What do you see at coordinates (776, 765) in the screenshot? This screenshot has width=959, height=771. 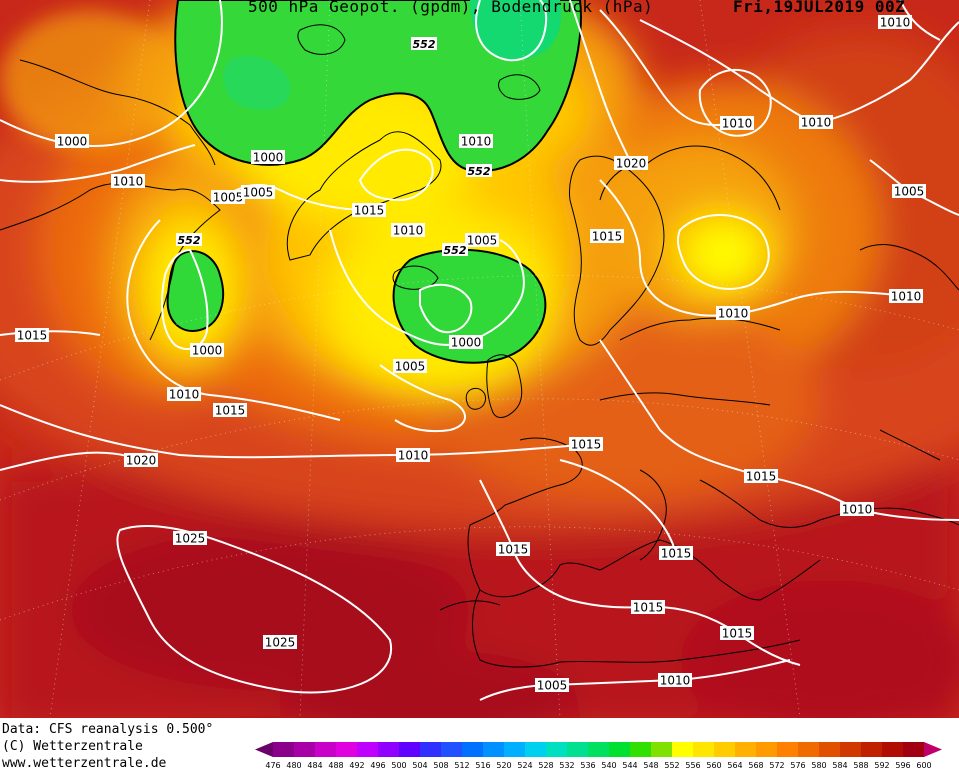 I see `legend-tick-label: 572` at bounding box center [776, 765].